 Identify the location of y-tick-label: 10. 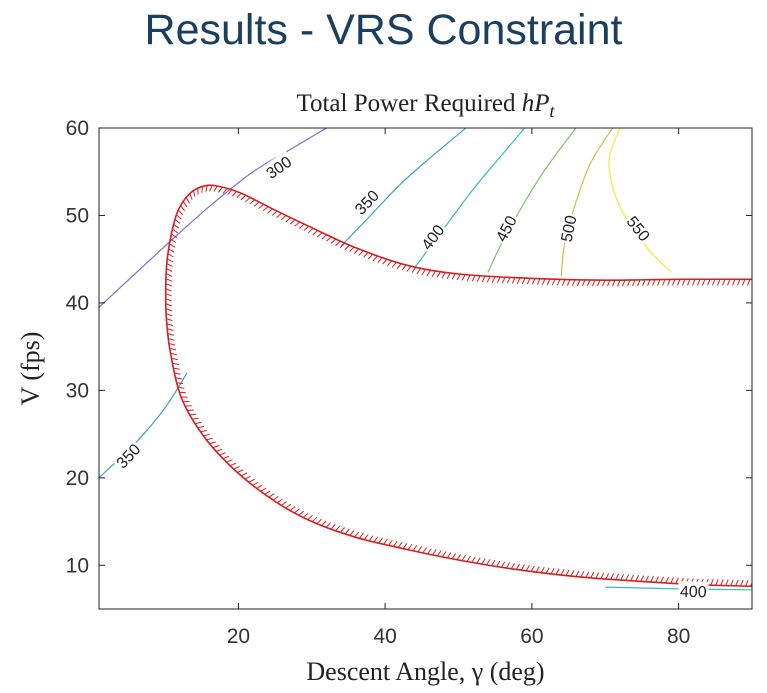
(77, 565).